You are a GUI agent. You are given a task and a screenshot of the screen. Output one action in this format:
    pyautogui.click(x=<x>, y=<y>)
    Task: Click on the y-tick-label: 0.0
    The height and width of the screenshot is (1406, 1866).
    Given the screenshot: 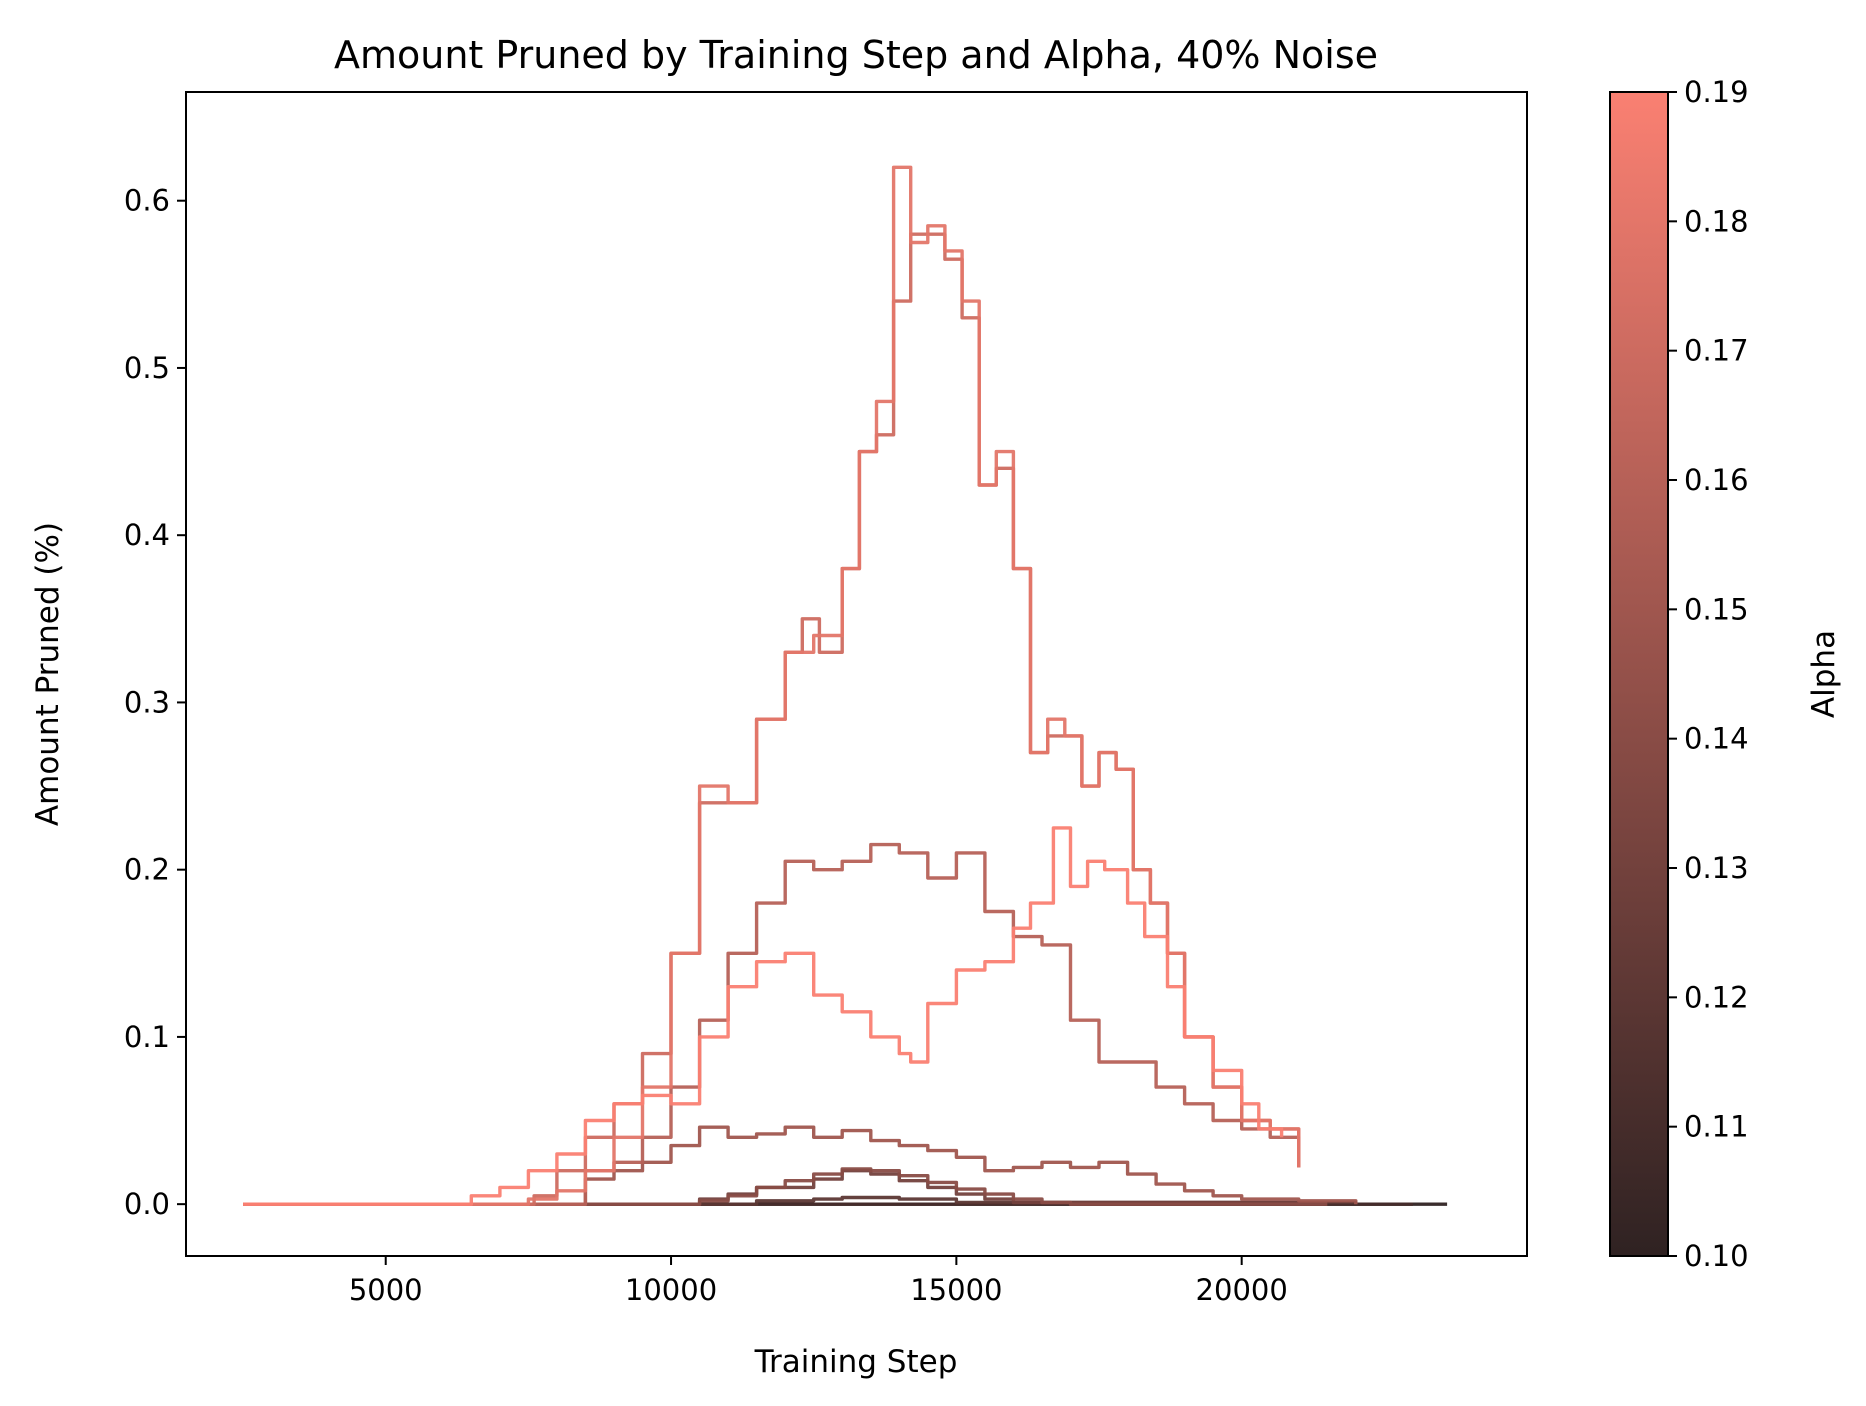 What is the action you would take?
    pyautogui.click(x=147, y=1204)
    